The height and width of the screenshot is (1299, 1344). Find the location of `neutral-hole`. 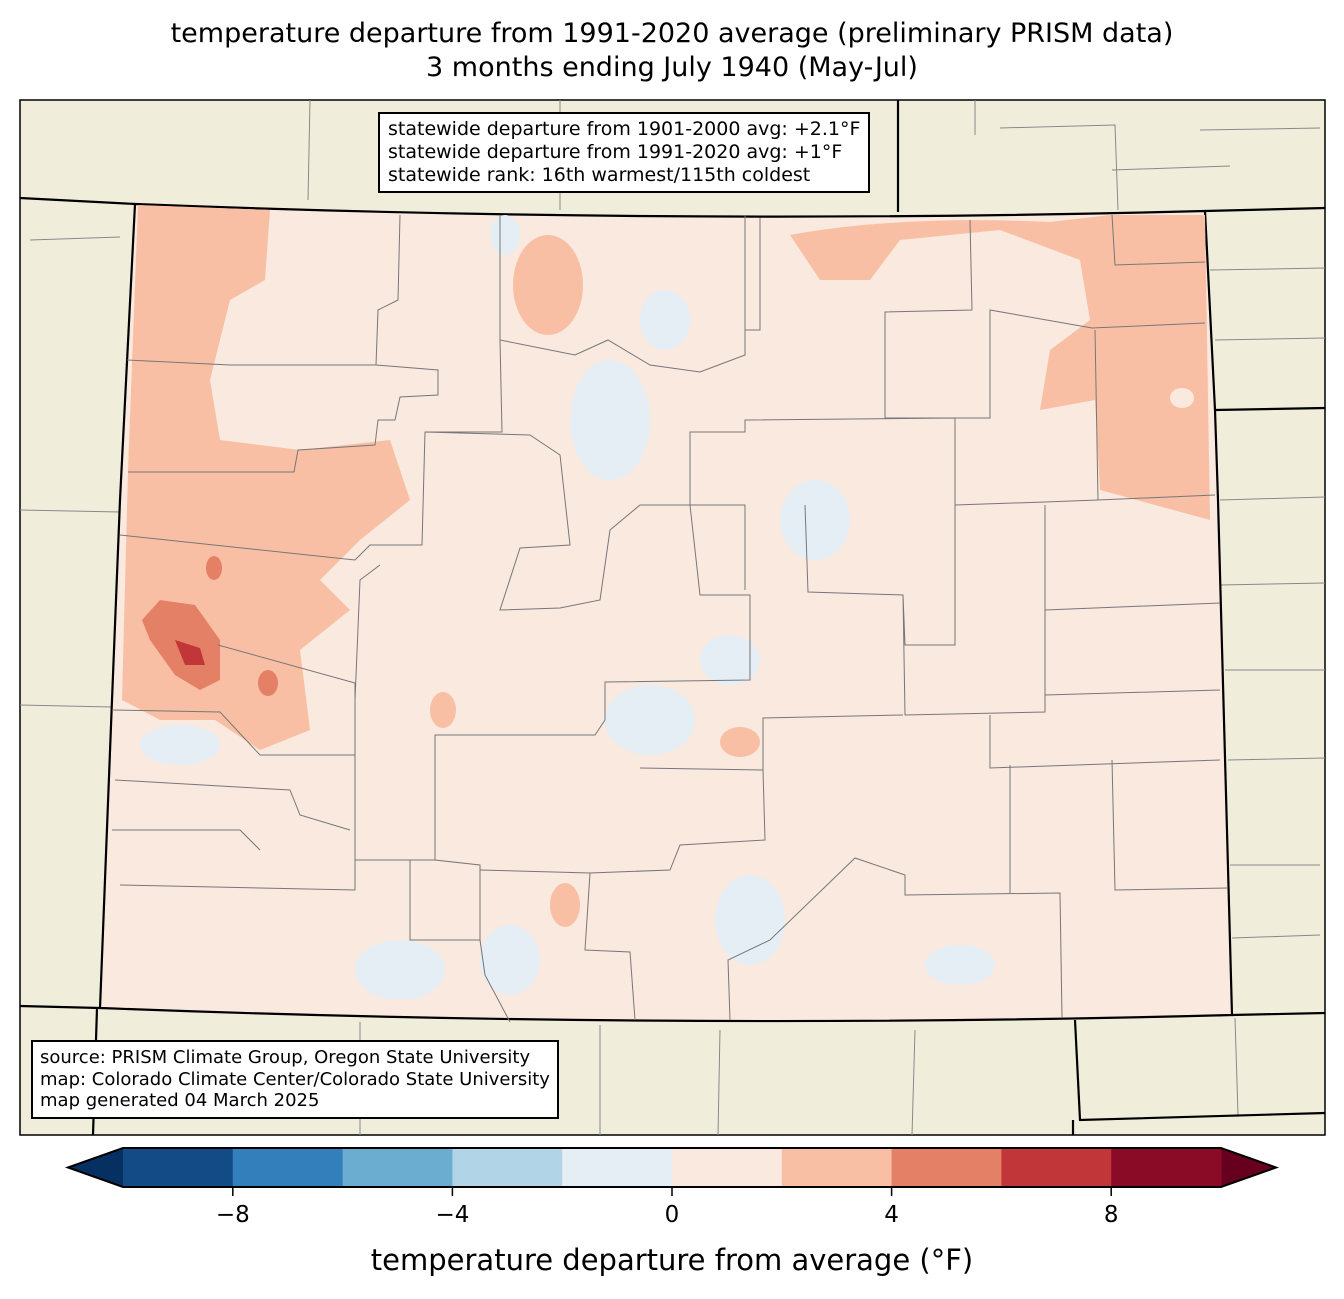

neutral-hole is located at coordinates (1182, 398).